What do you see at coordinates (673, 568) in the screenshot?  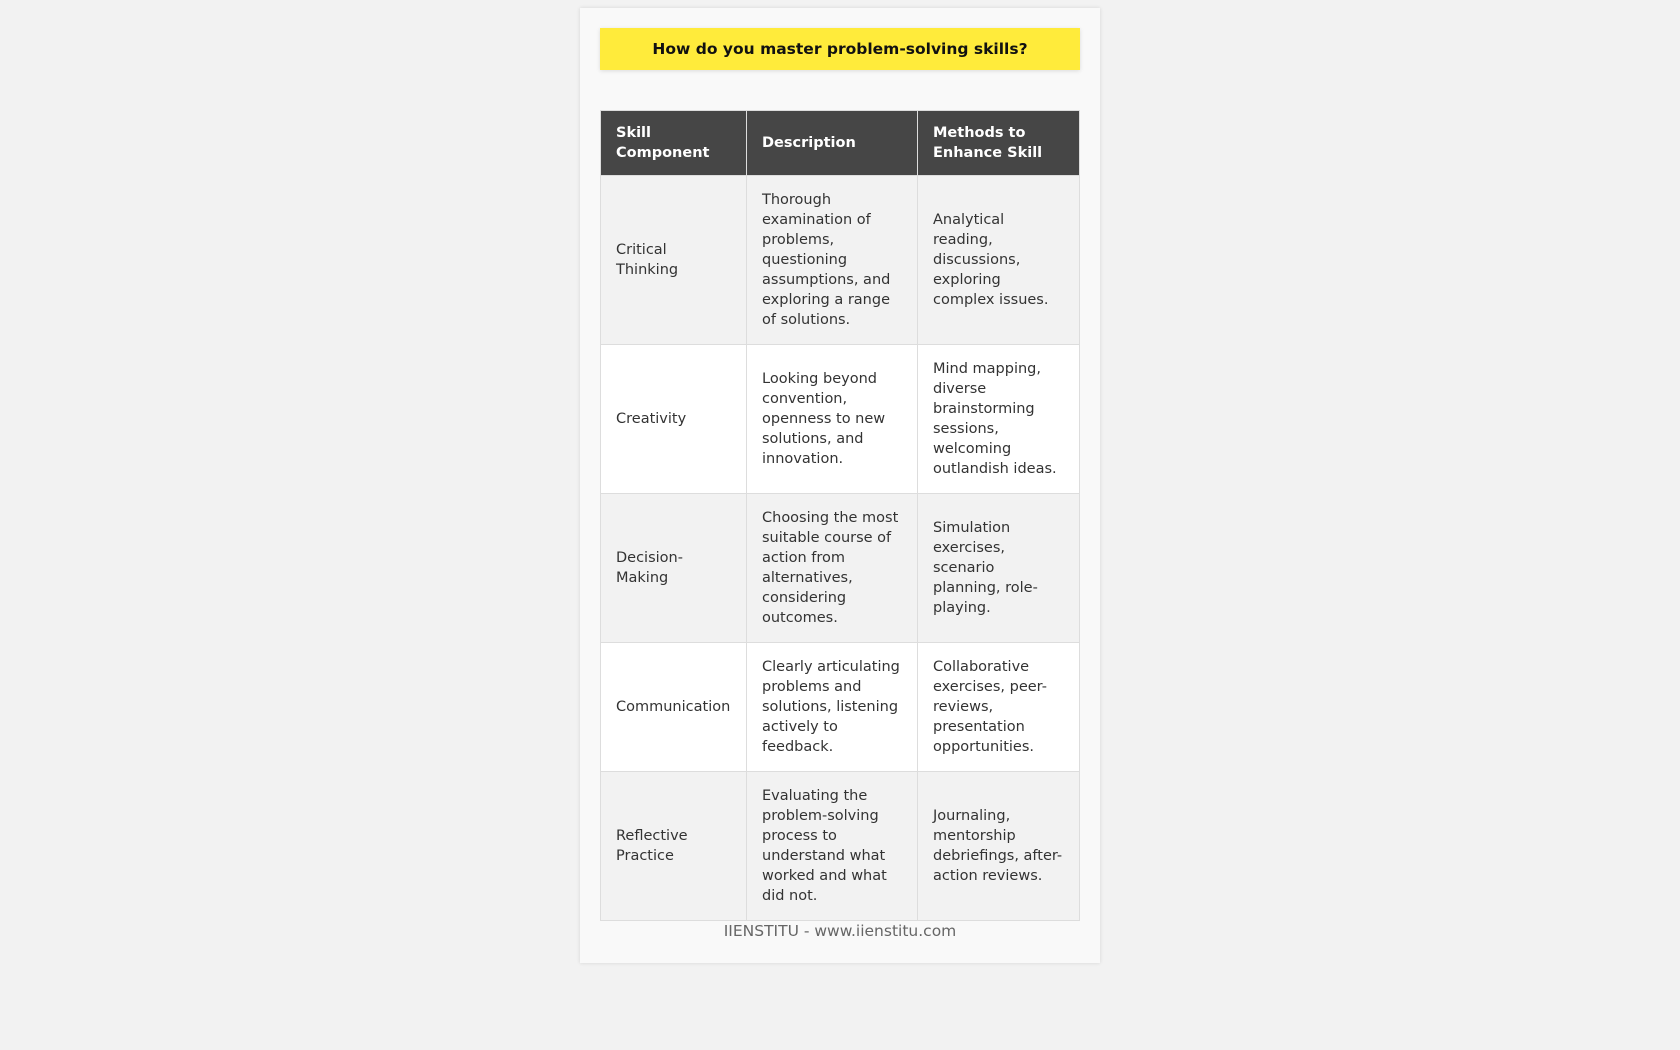 I see `cell-skill: Decision-Making` at bounding box center [673, 568].